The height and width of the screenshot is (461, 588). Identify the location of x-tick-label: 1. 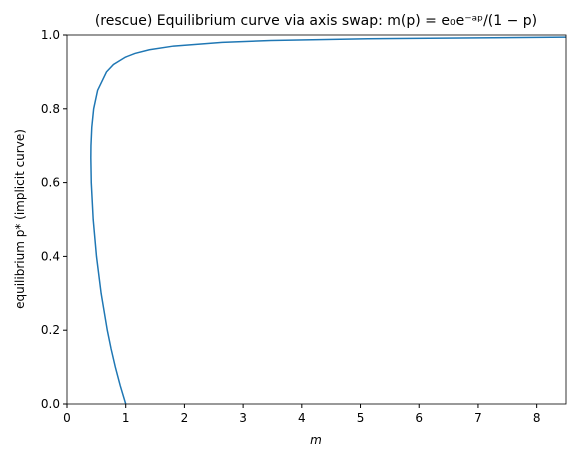
(126, 418).